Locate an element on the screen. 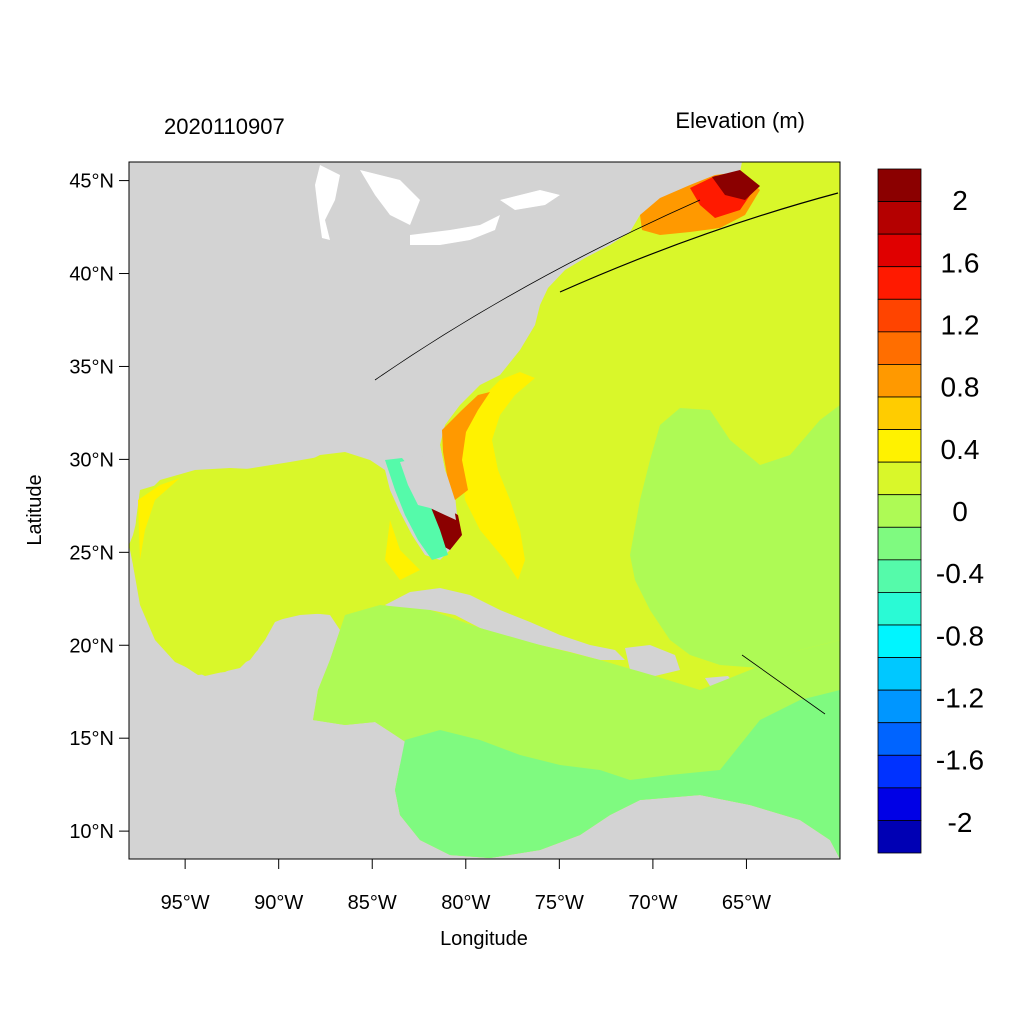 The width and height of the screenshot is (1024, 1024). y-tick-label: 45°N is located at coordinates (91, 182).